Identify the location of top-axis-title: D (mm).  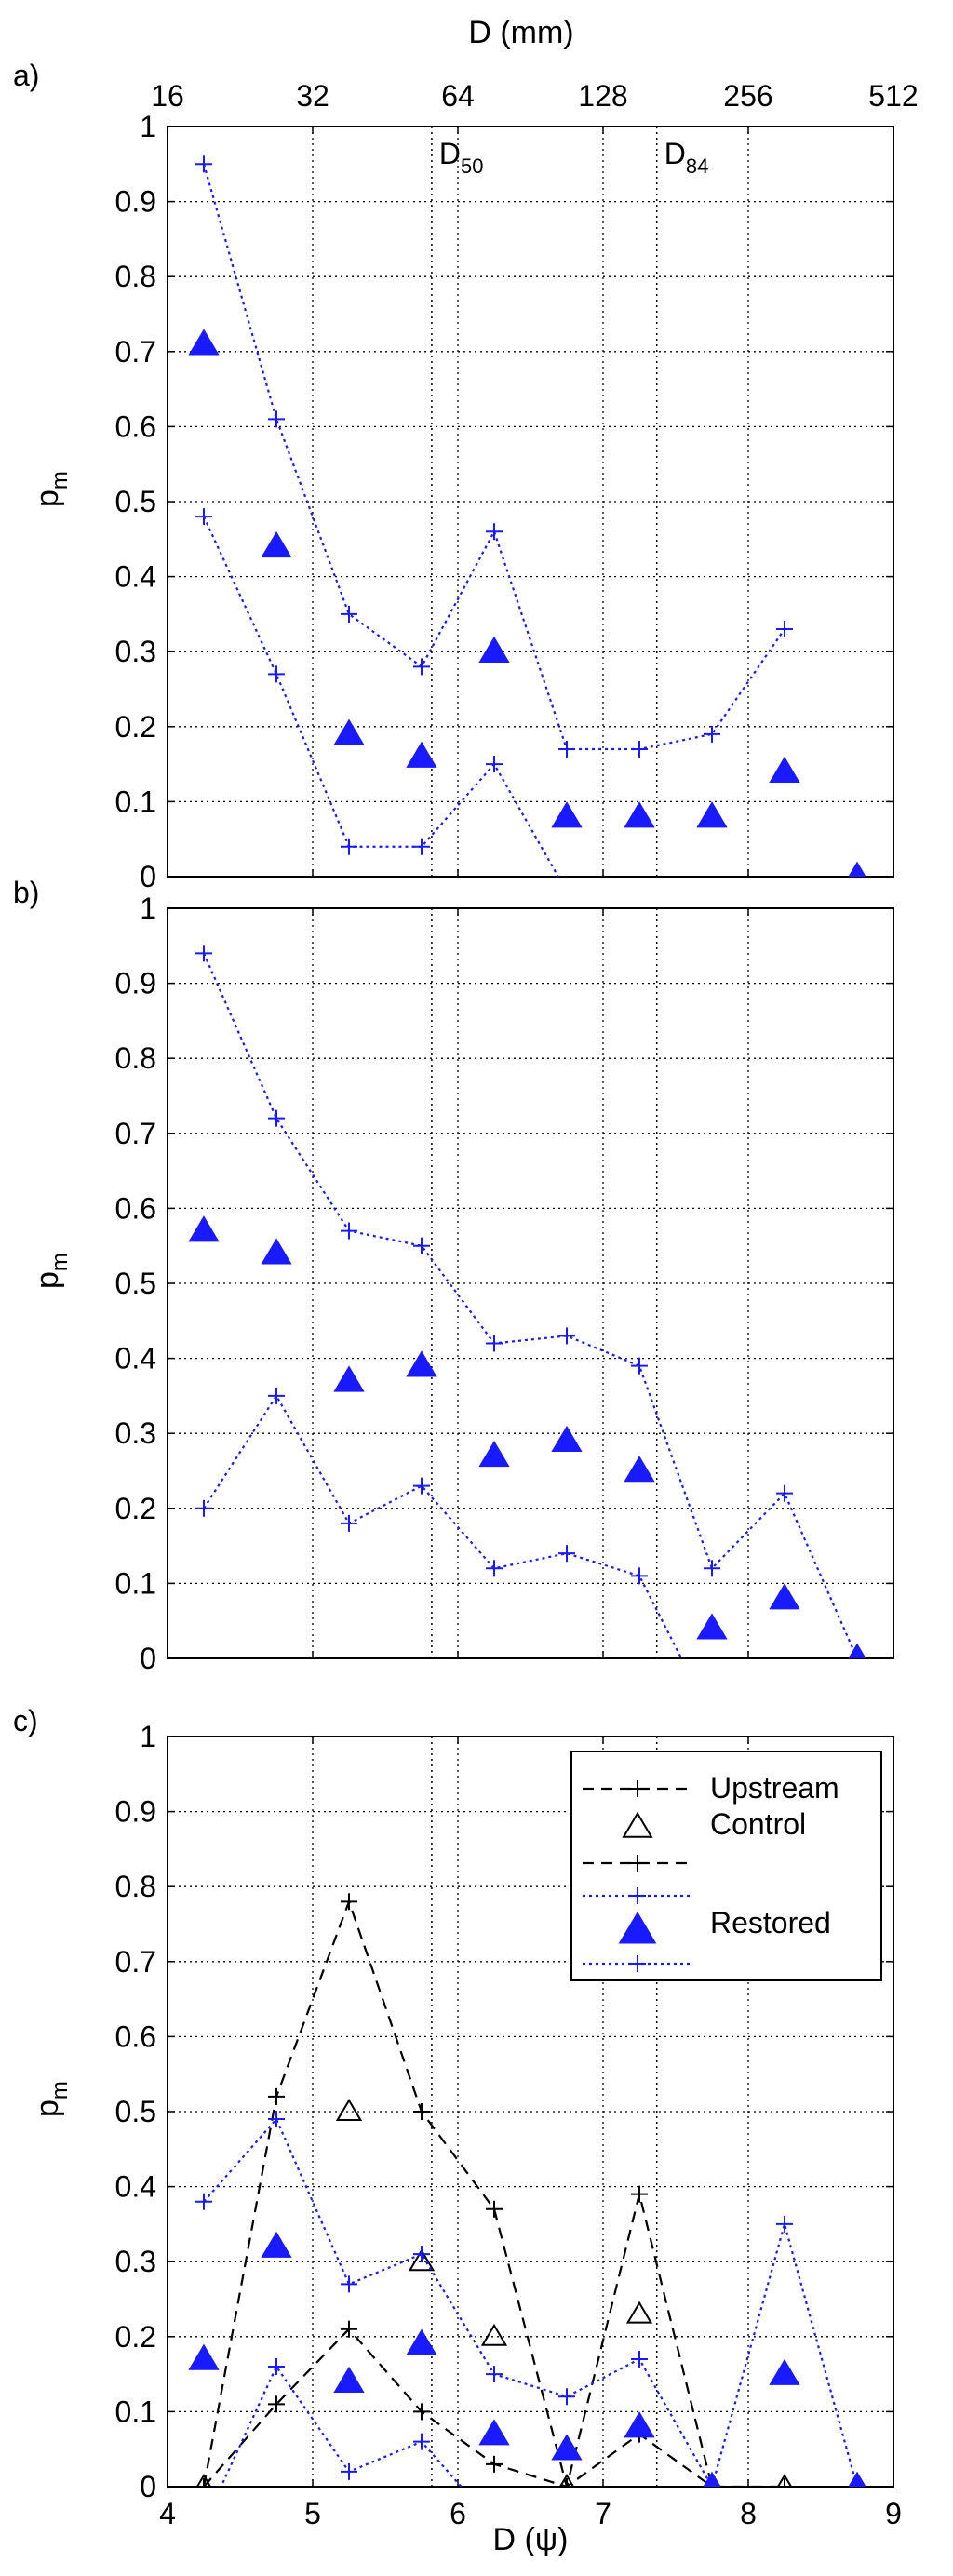
(520, 32).